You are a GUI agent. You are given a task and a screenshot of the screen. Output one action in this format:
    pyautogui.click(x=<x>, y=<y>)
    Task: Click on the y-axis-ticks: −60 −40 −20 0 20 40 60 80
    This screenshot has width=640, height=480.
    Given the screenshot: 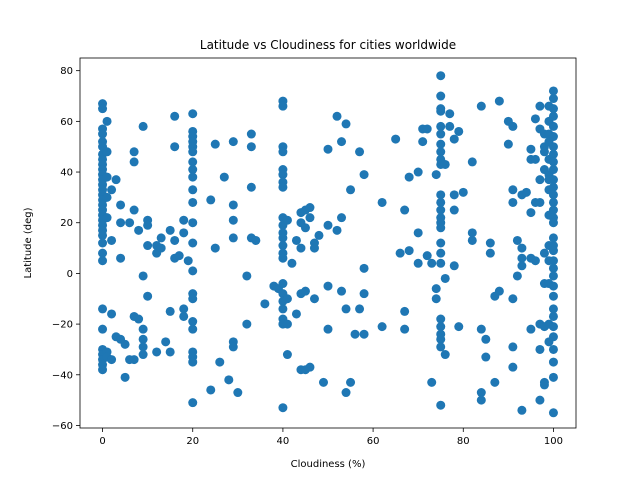 What is the action you would take?
    pyautogui.click(x=66, y=249)
    